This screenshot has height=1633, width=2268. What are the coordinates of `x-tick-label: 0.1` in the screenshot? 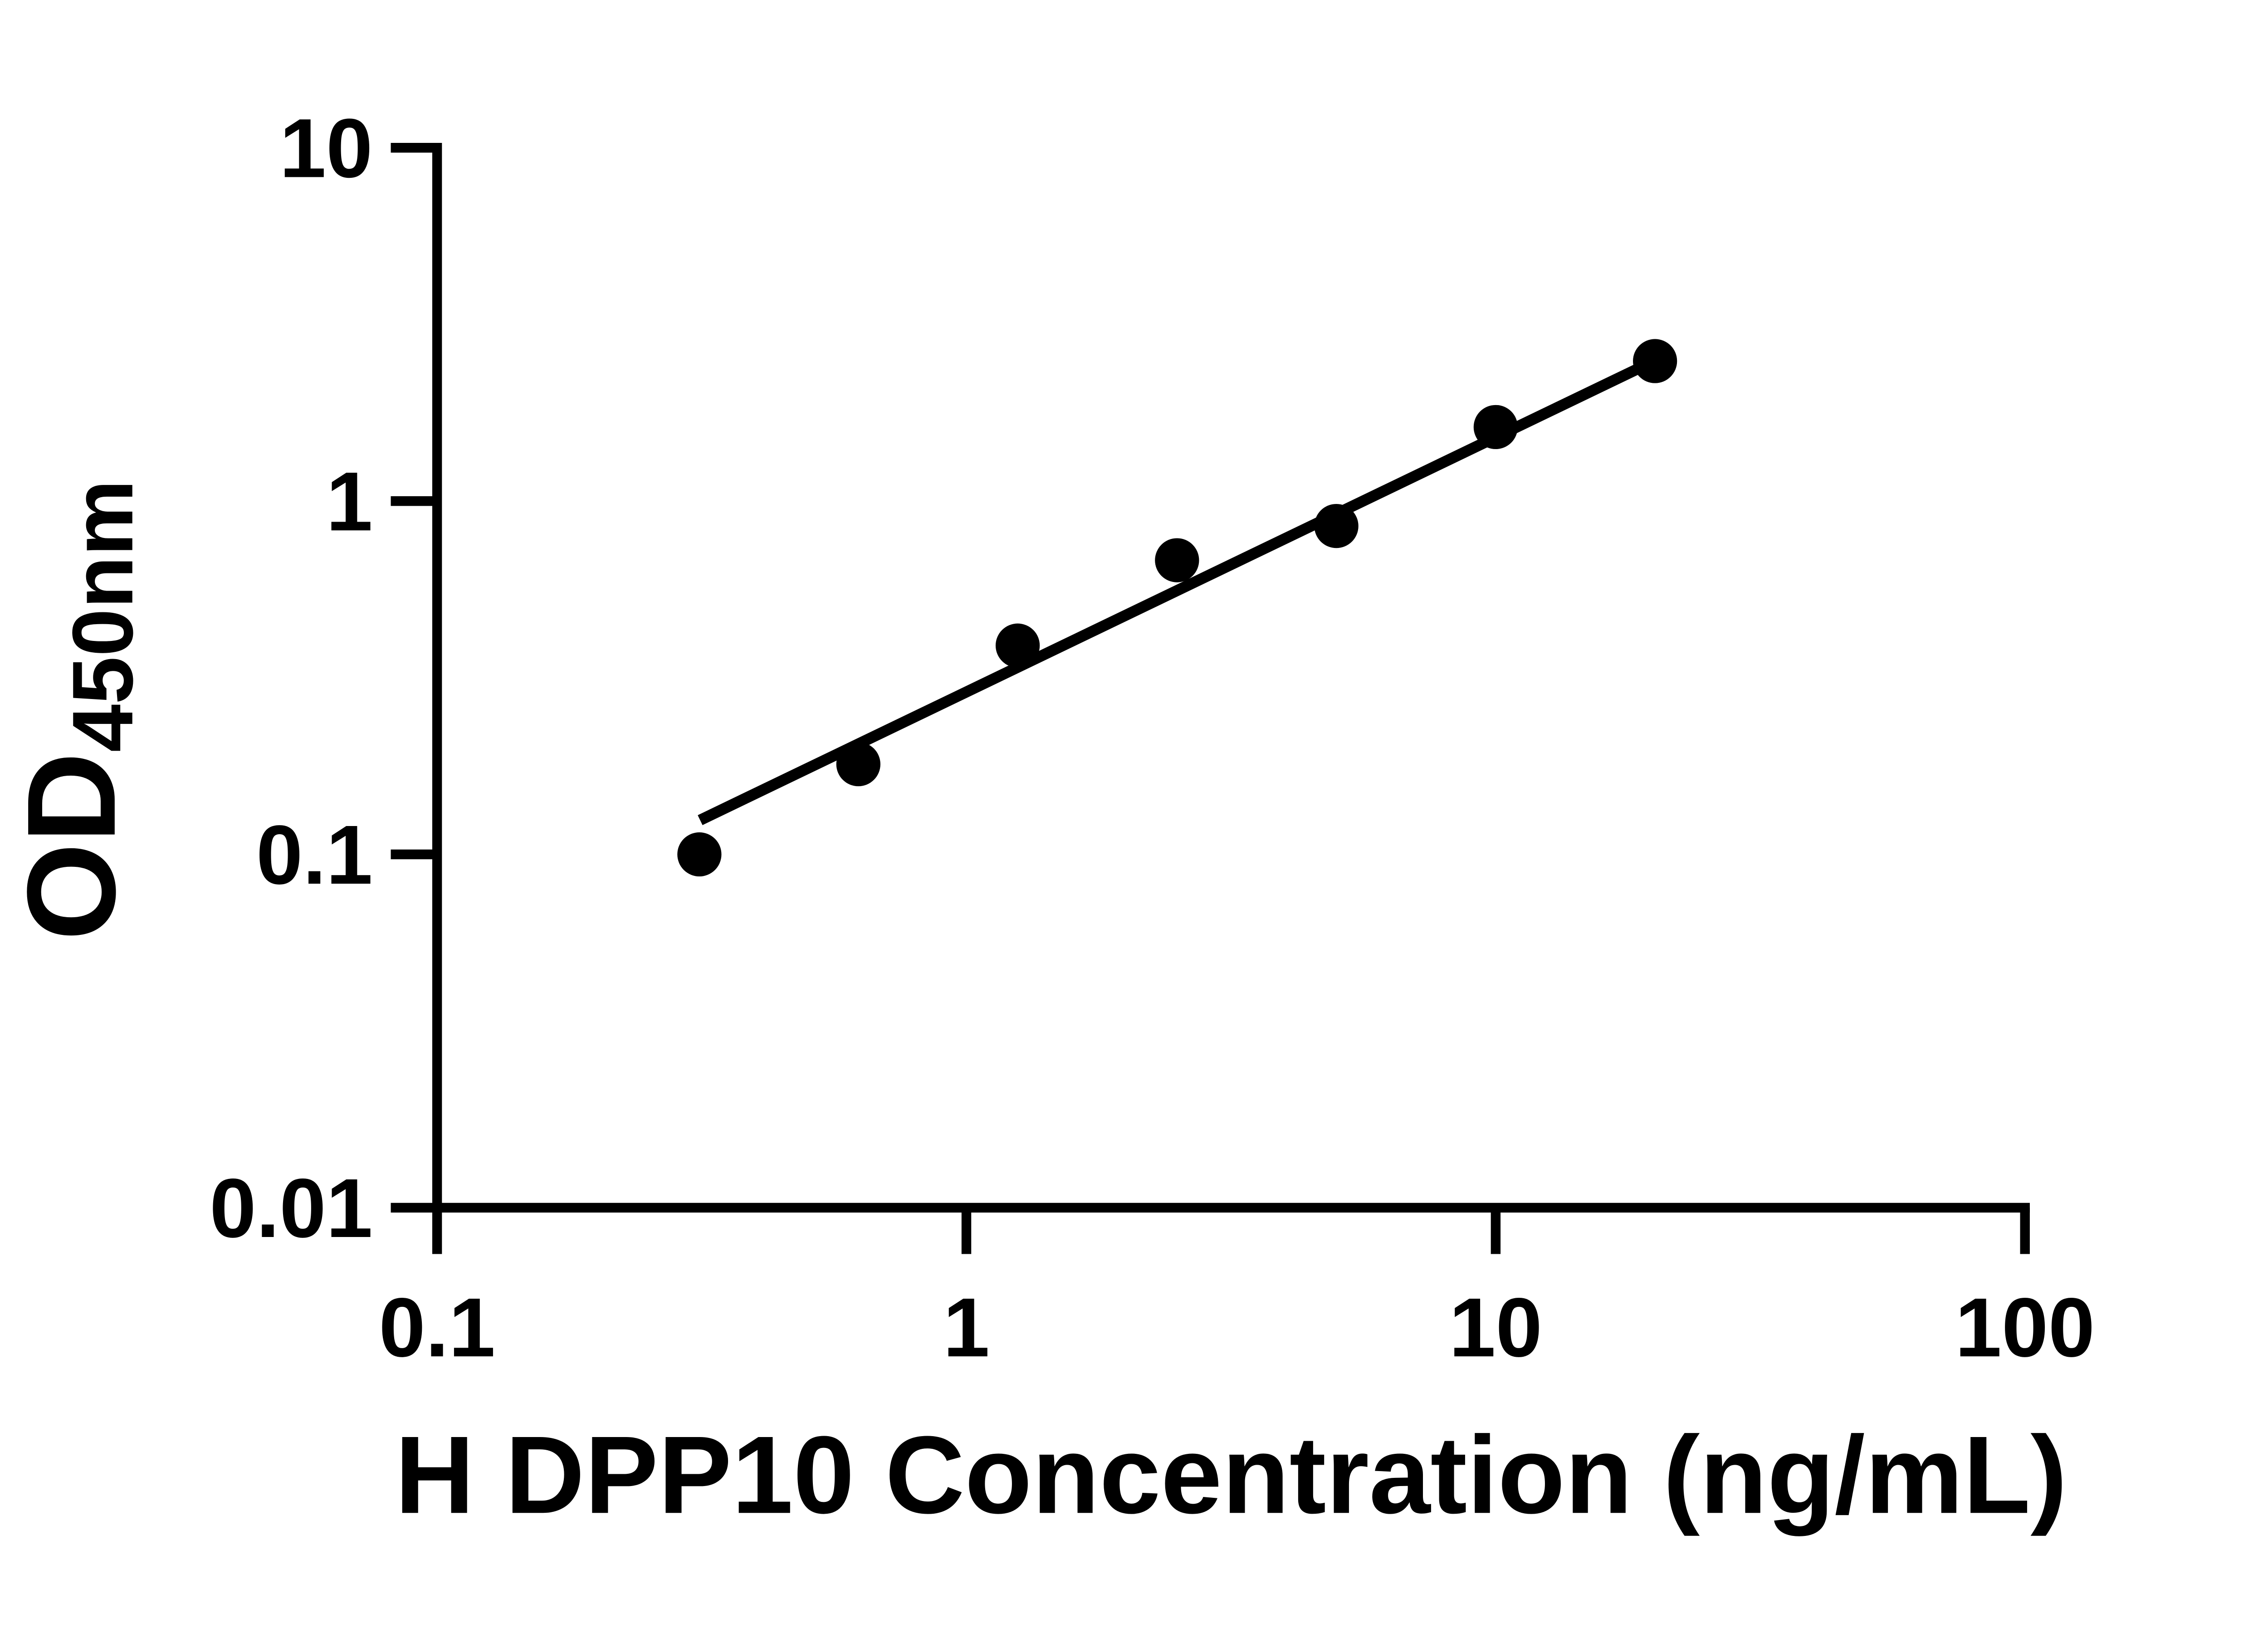 It's located at (437, 1327).